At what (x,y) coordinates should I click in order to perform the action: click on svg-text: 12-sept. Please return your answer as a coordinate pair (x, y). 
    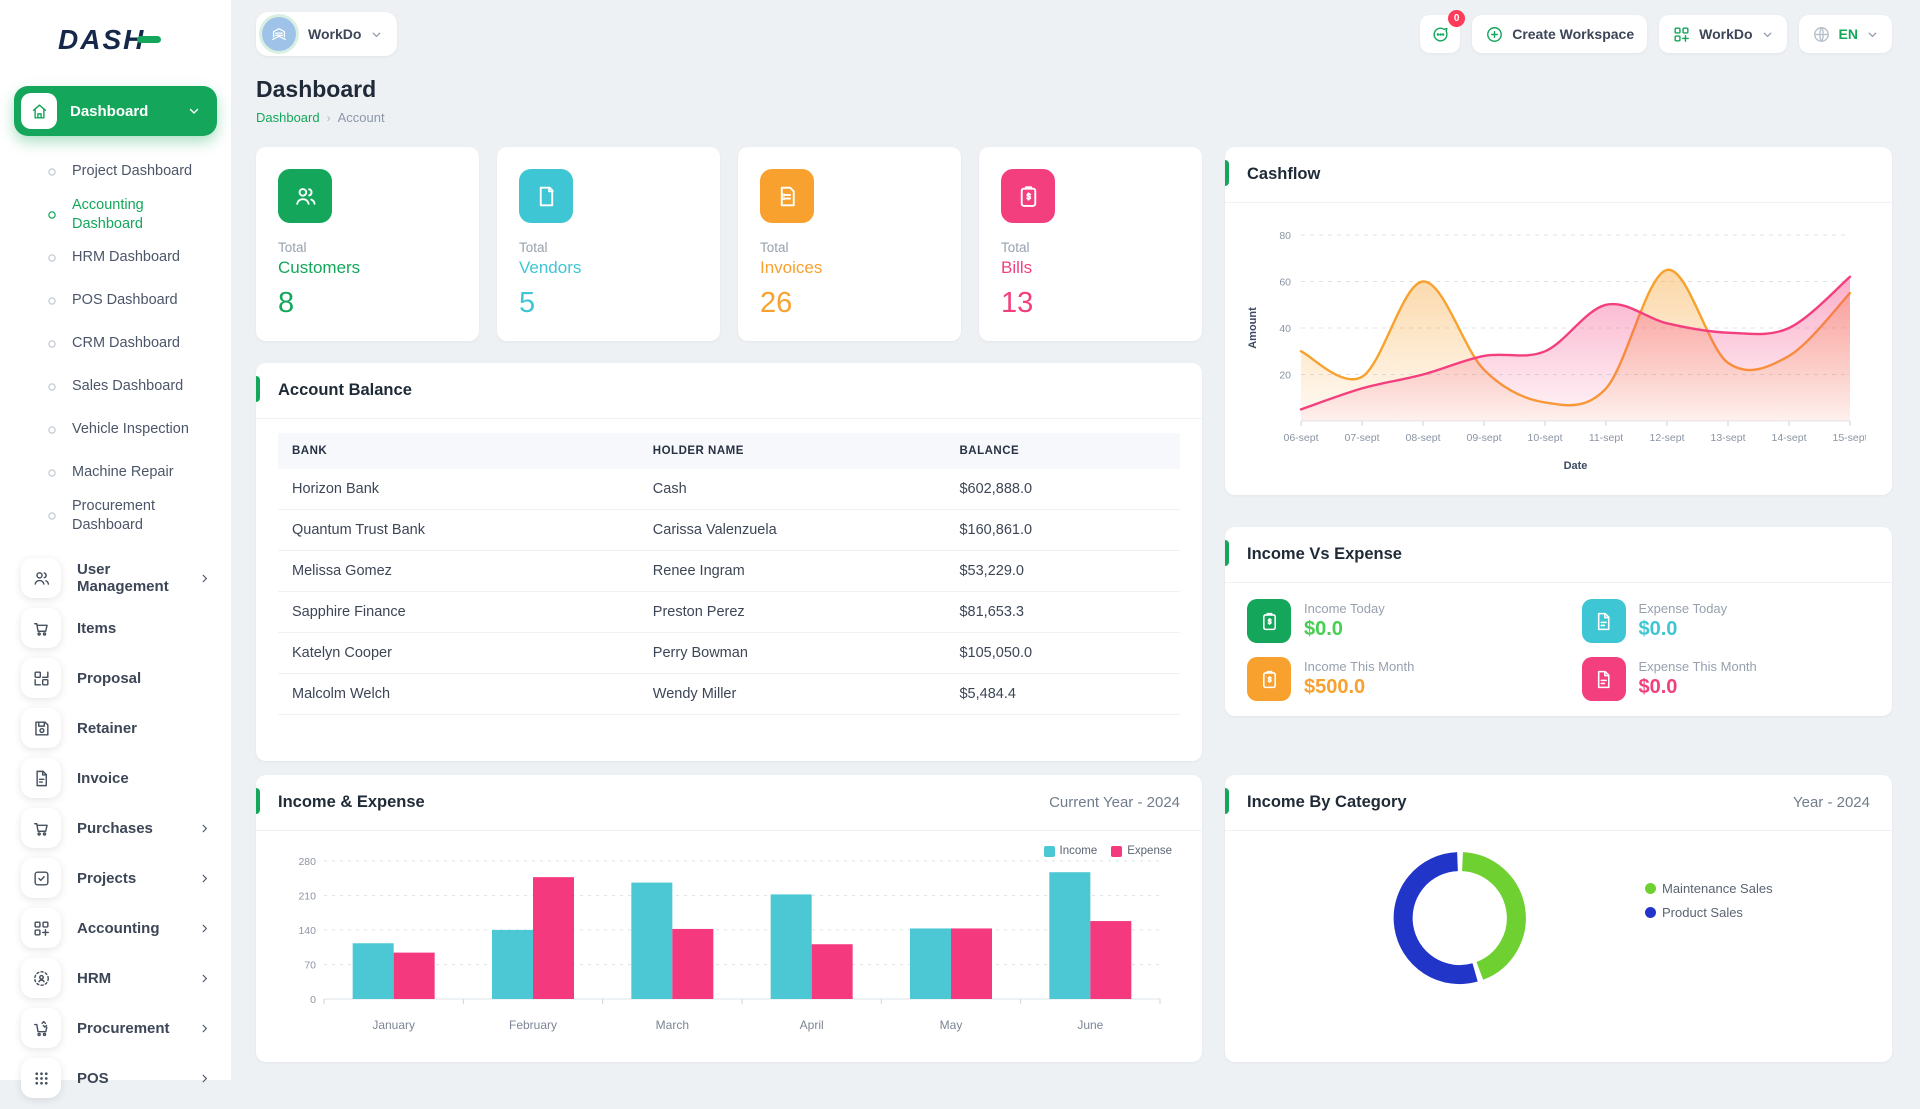
    Looking at the image, I should click on (1666, 438).